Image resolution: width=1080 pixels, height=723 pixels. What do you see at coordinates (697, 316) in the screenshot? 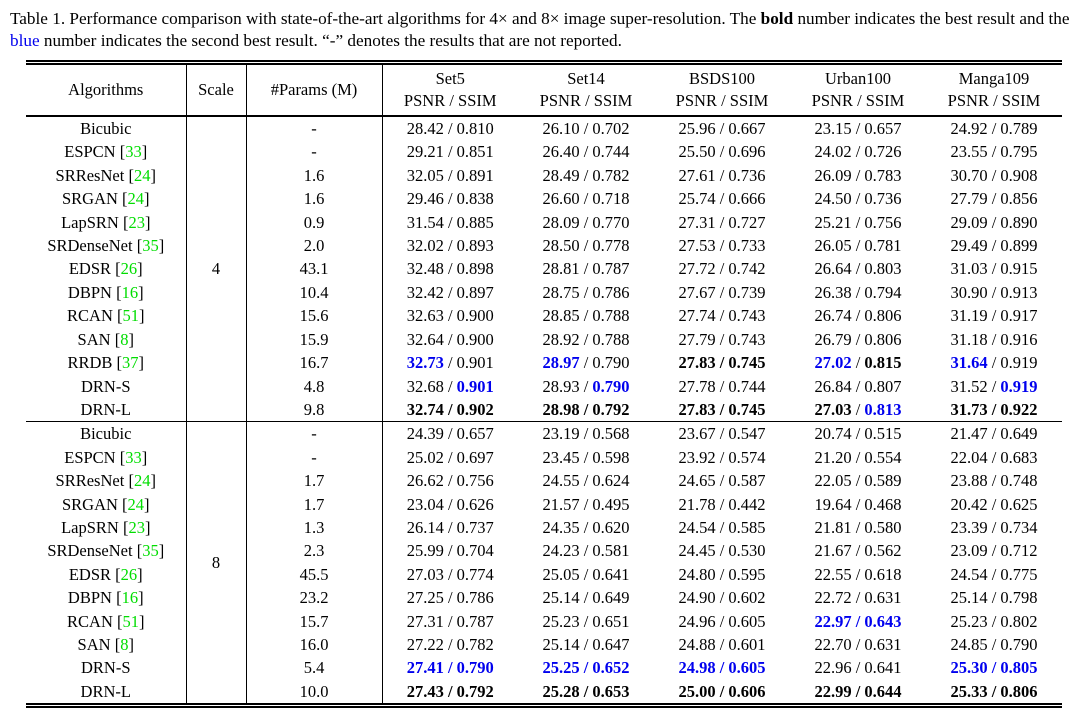
I see `psnr-value: 27.74` at bounding box center [697, 316].